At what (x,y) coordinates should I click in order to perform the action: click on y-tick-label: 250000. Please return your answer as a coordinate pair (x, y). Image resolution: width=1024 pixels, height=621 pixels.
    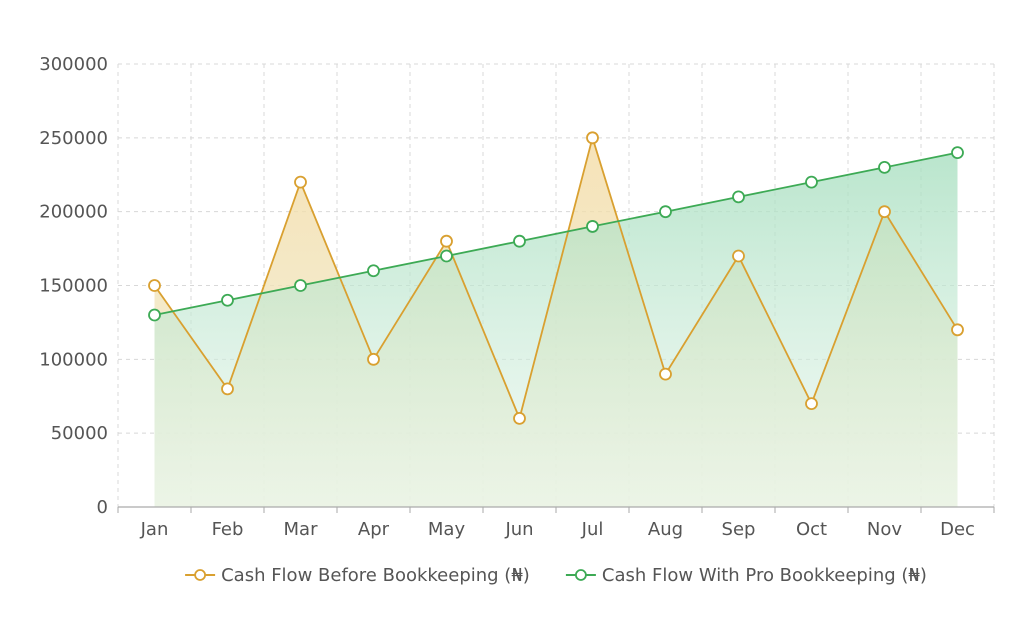
    Looking at the image, I should click on (73, 138).